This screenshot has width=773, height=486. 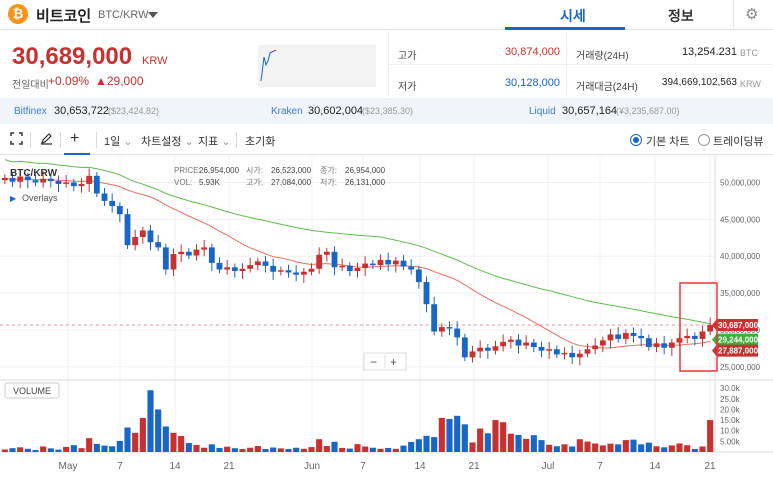 I want to click on interval-select: 1일 ⌄, so click(x=118, y=141).